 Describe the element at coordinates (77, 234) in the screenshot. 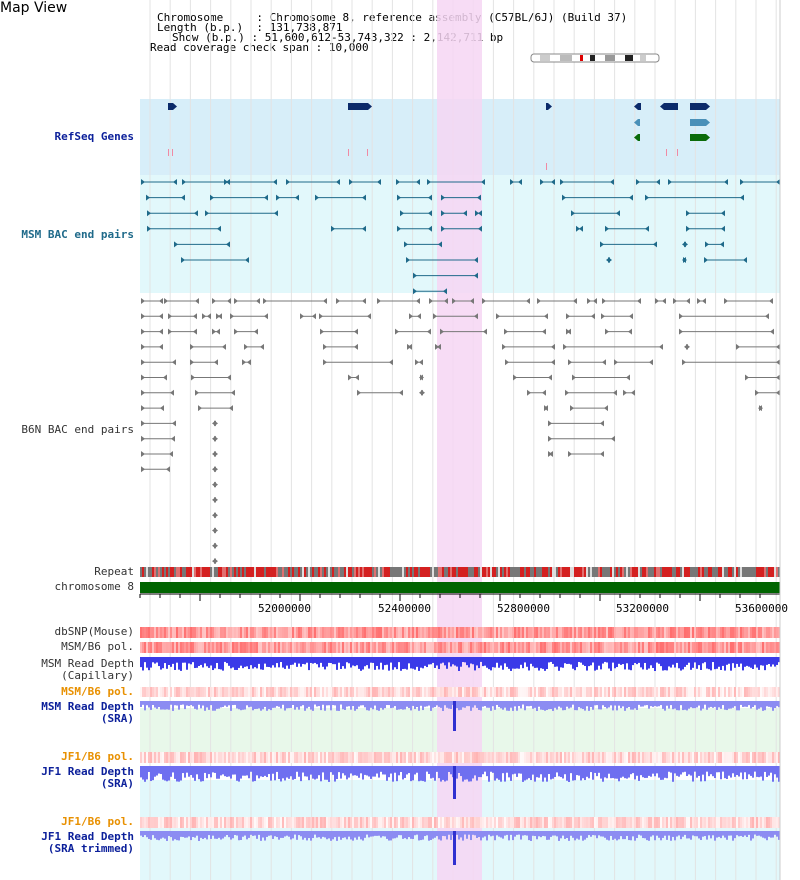

I see `track-label-msm-bac: MSM BAC end pairs` at that location.